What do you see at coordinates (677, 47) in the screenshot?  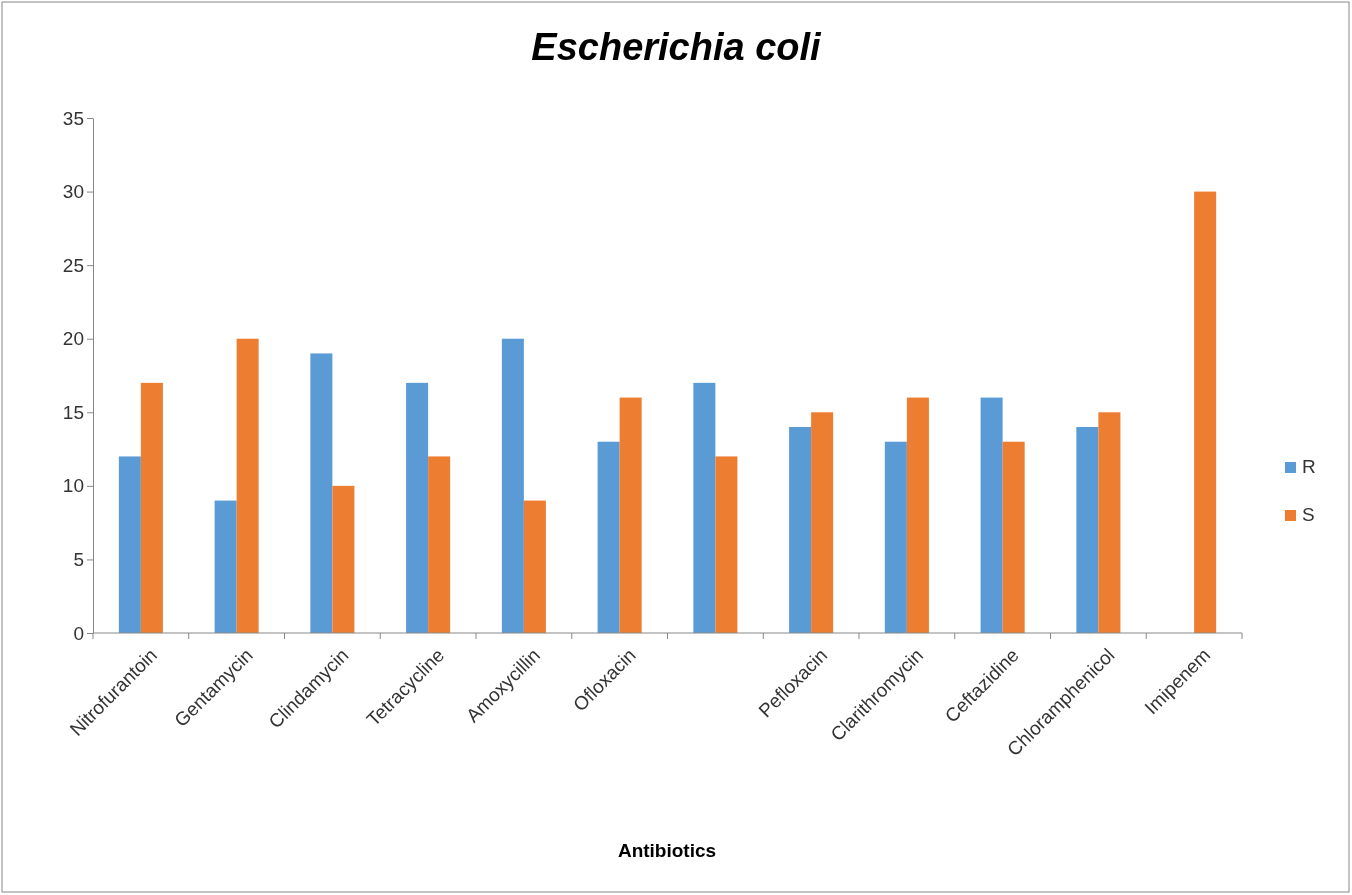 I see `chart-title: Escherichia coli` at bounding box center [677, 47].